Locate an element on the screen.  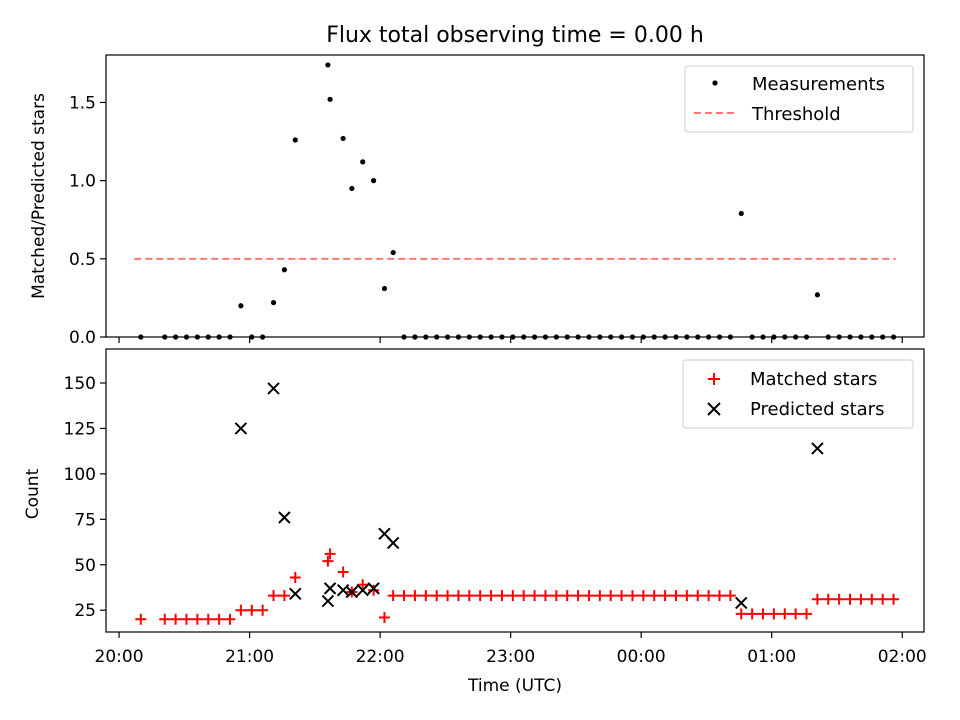
legend-threshold-label: Threshold is located at coordinates (796, 114).